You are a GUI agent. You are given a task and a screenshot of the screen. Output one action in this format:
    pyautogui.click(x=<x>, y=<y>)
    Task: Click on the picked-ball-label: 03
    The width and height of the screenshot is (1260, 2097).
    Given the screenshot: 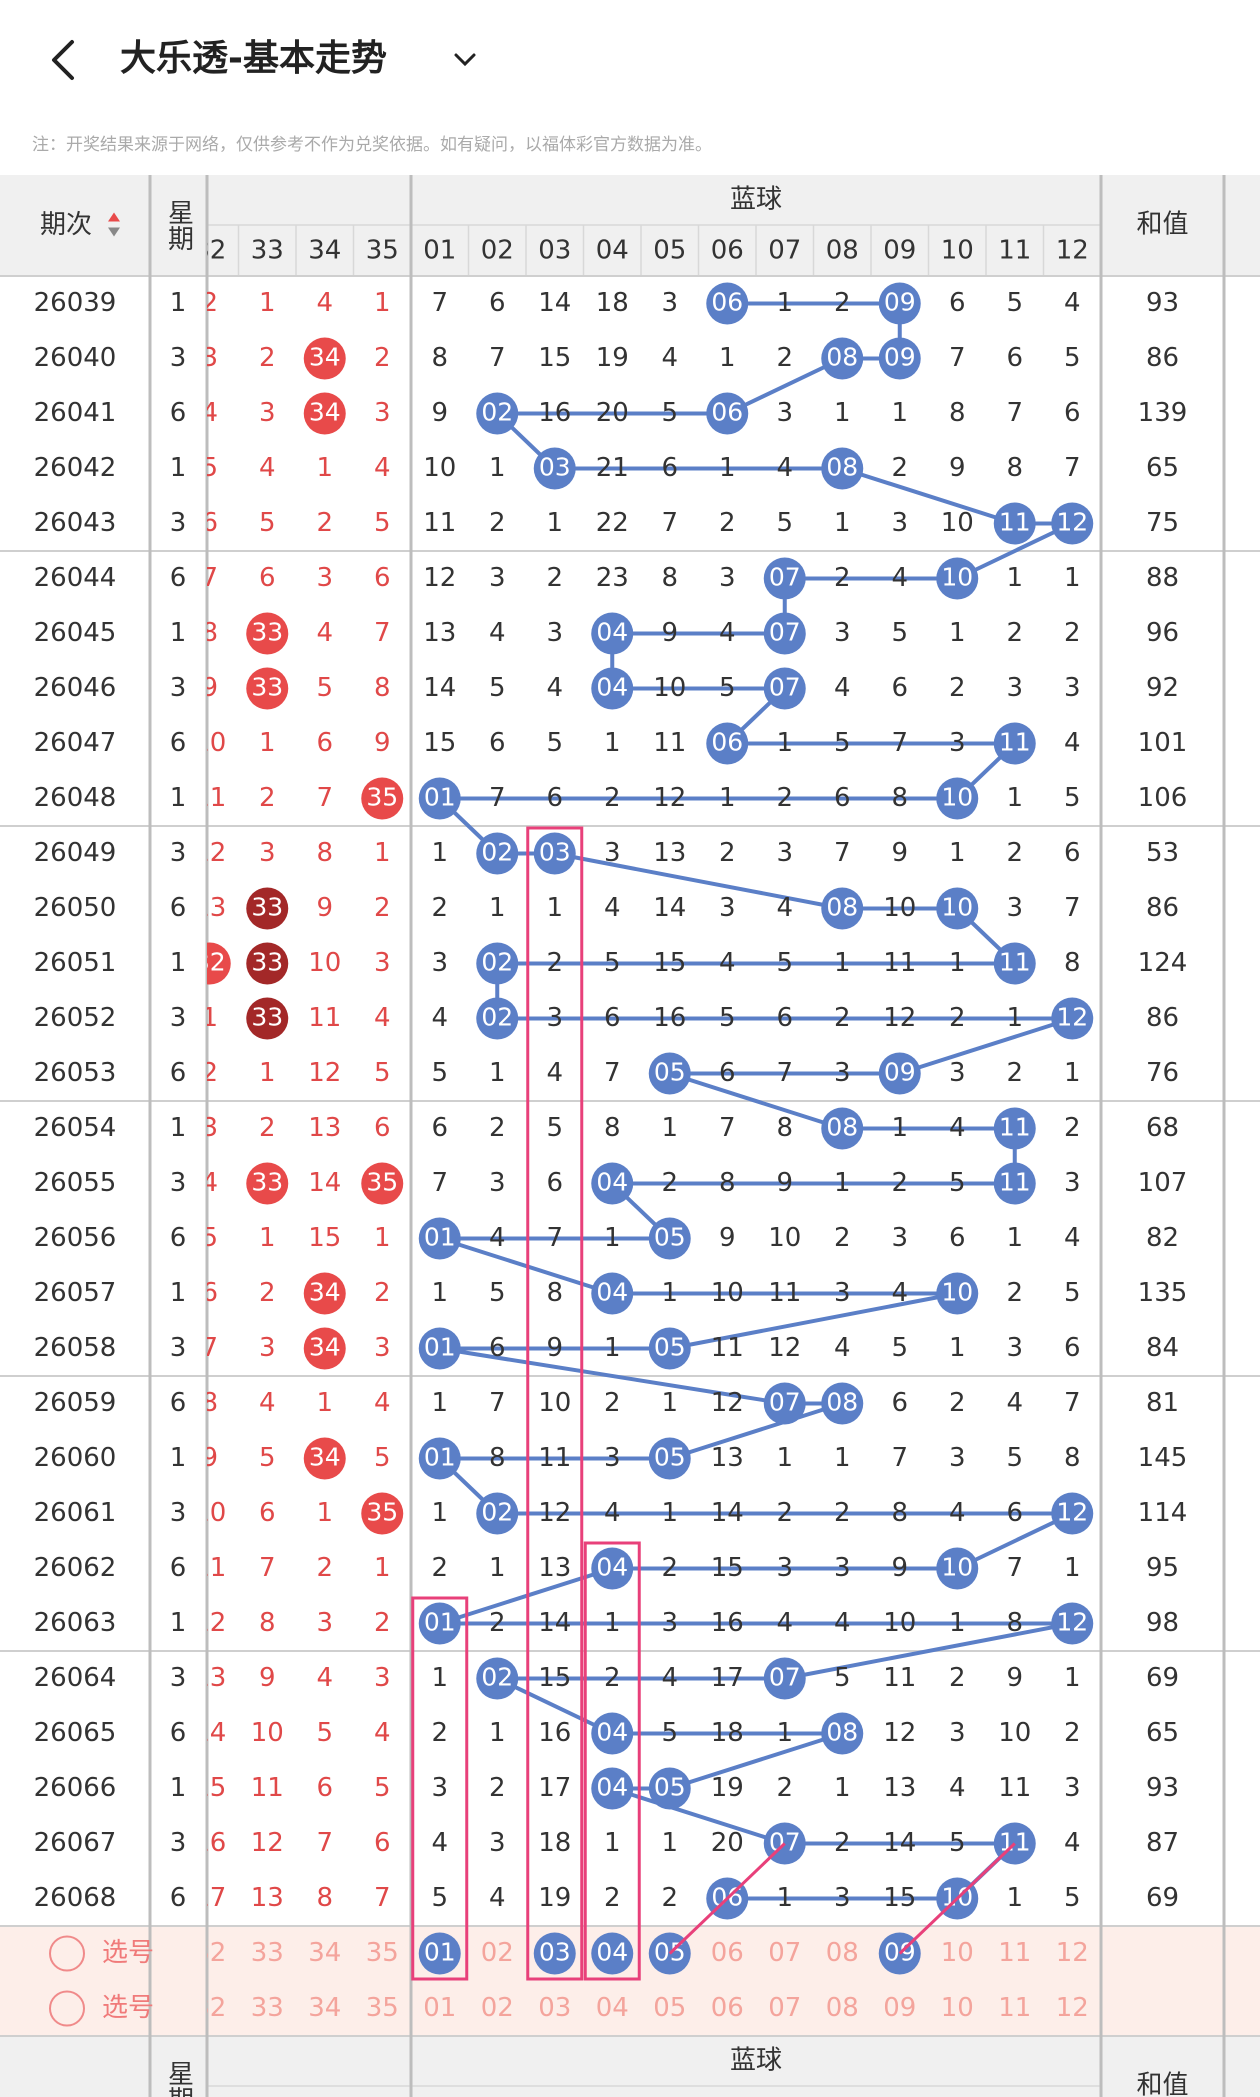 What is the action you would take?
    pyautogui.click(x=555, y=1952)
    